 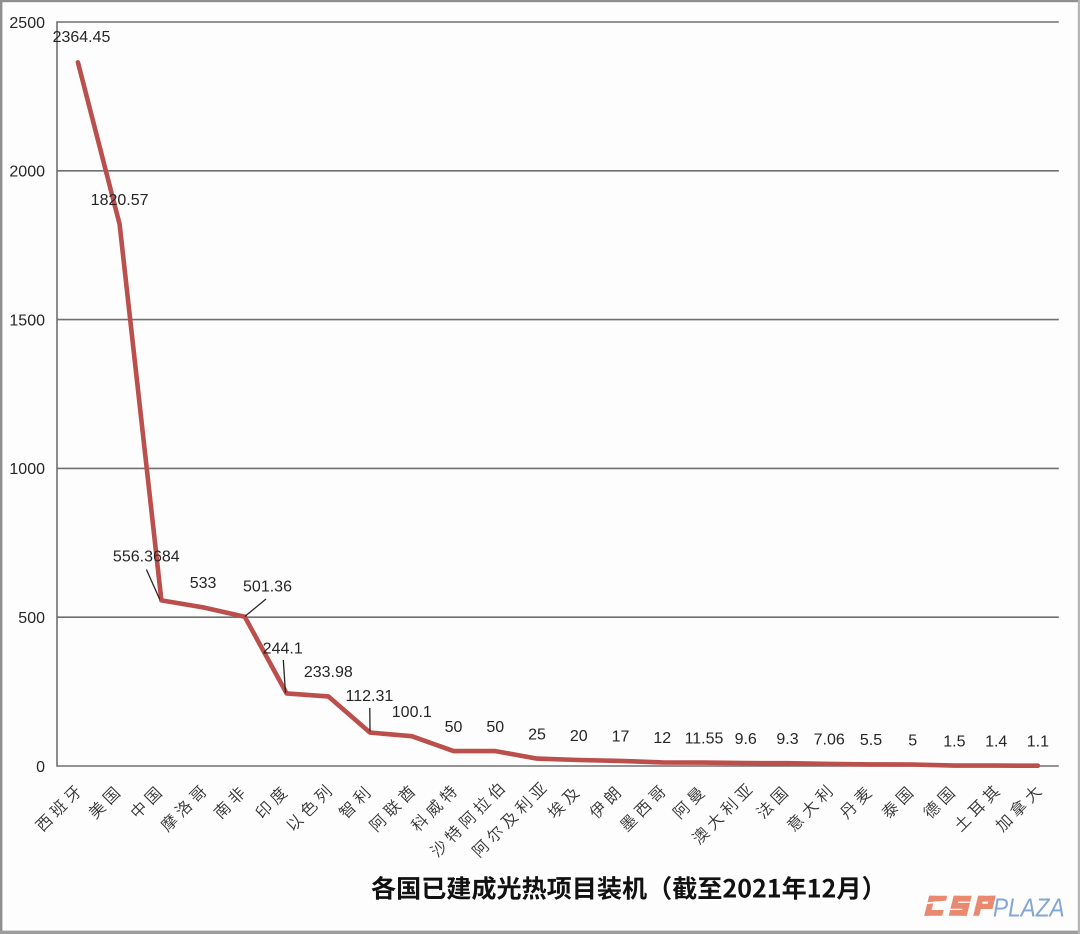 I want to click on svg-text: 1.5, so click(x=954, y=741).